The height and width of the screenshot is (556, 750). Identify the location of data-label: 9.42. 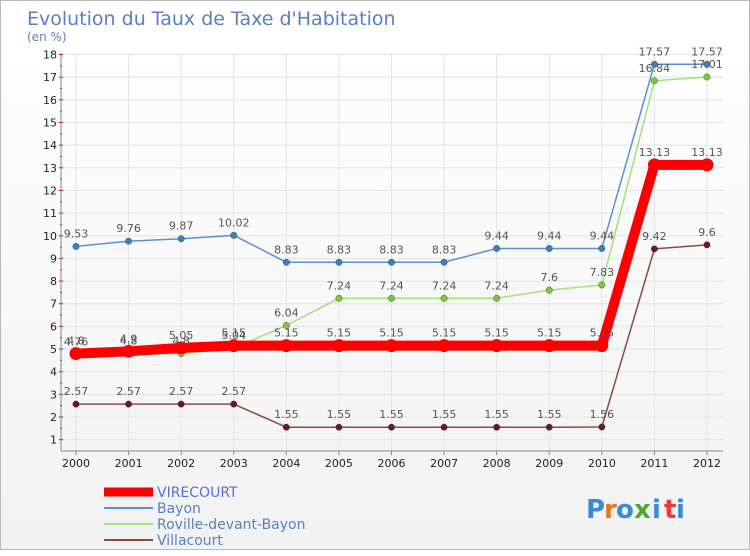
(654, 236).